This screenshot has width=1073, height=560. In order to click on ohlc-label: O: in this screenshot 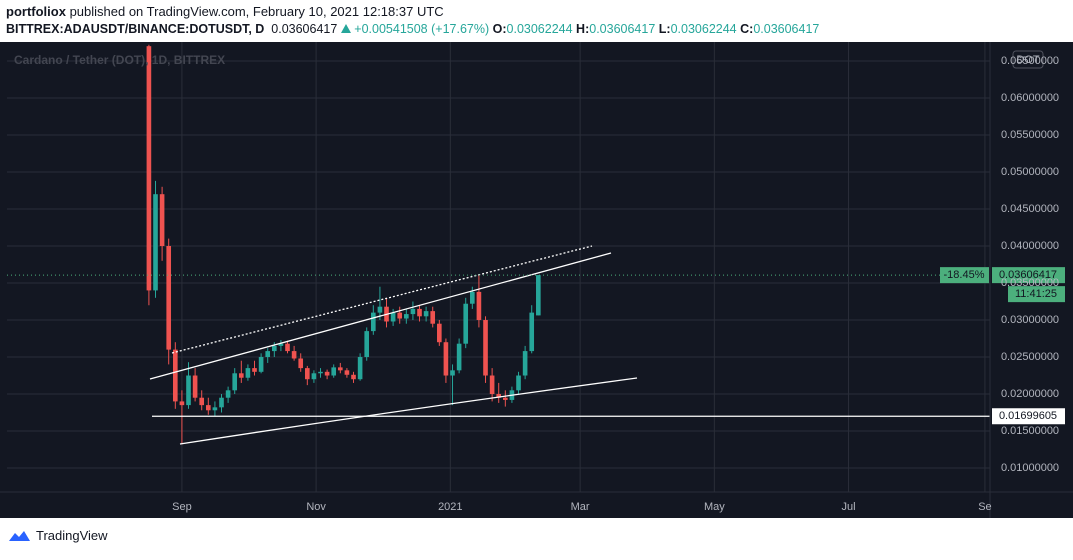, I will do `click(499, 29)`.